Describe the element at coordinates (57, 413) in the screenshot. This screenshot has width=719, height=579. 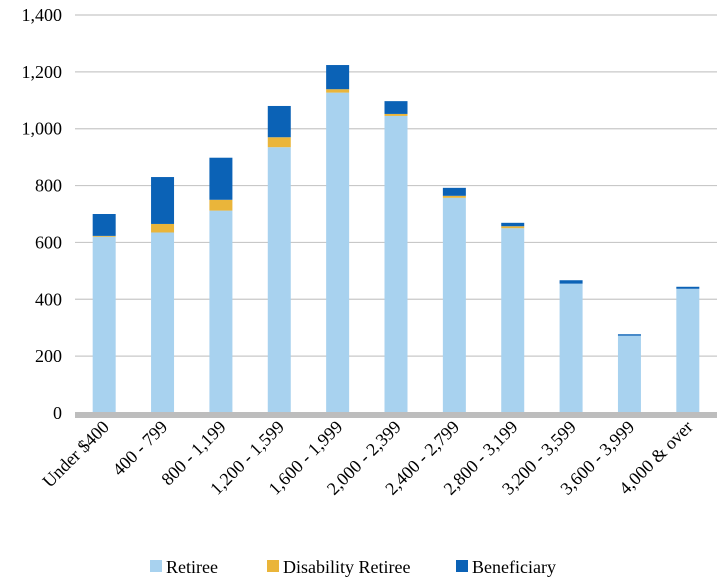
I see `y-tick-label: 0` at that location.